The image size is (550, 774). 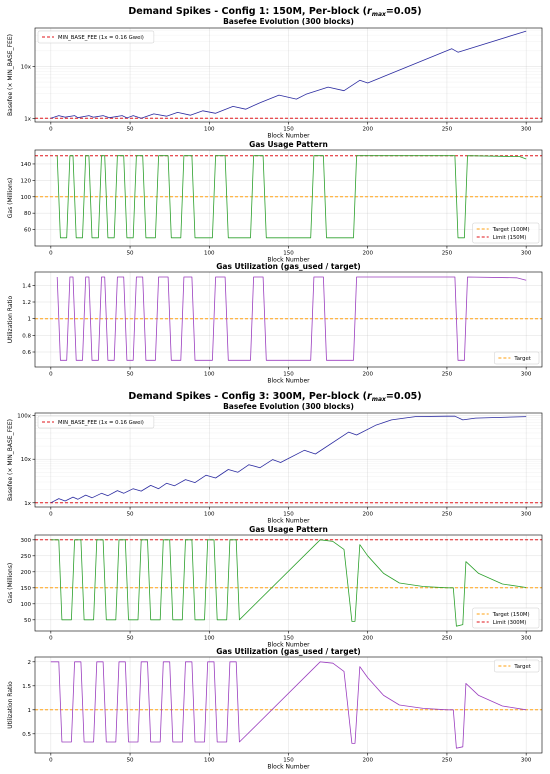 What do you see at coordinates (26, 735) in the screenshot?
I see `y-tick-label: 0.5` at bounding box center [26, 735].